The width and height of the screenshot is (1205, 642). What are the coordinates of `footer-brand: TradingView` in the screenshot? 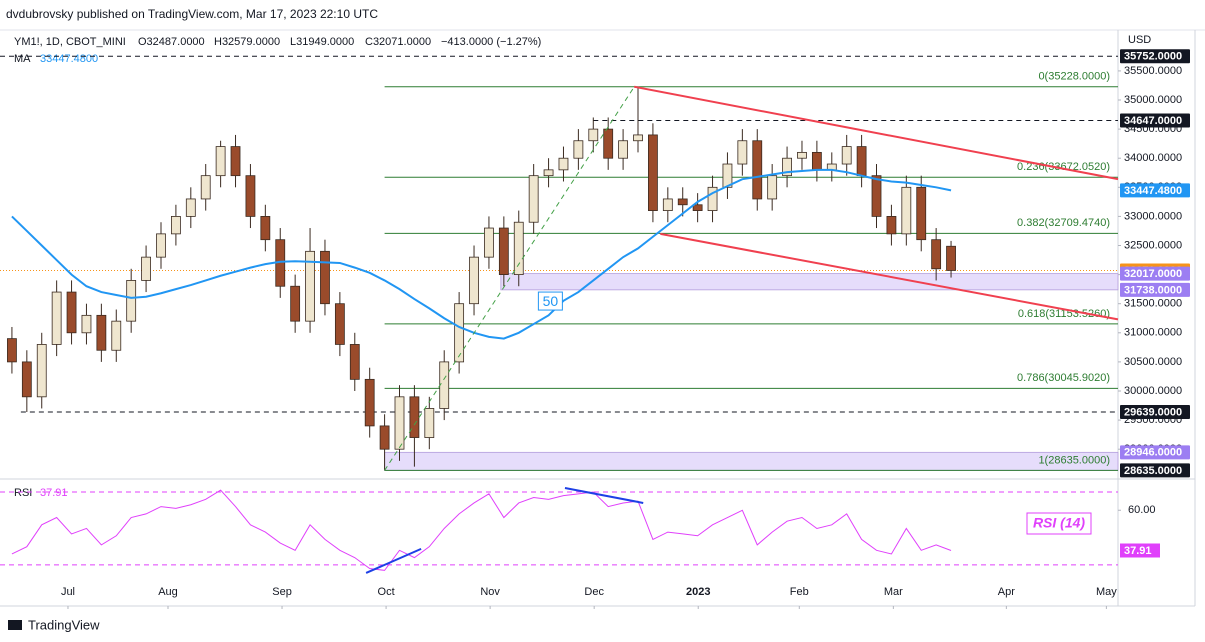 It's located at (64, 624).